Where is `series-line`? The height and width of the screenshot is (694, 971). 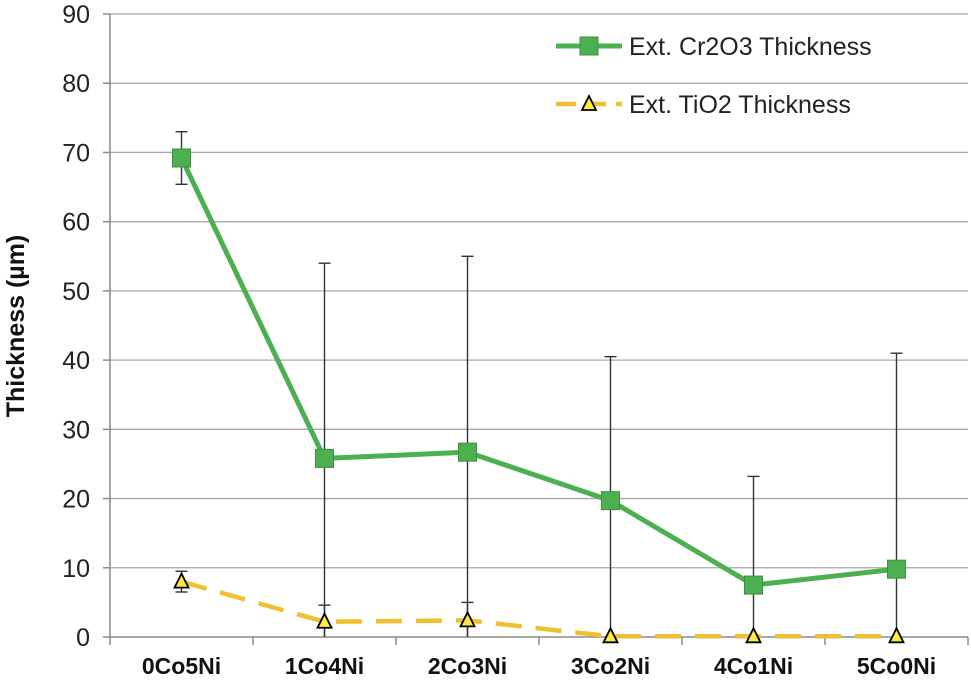
series-line is located at coordinates (538, 609).